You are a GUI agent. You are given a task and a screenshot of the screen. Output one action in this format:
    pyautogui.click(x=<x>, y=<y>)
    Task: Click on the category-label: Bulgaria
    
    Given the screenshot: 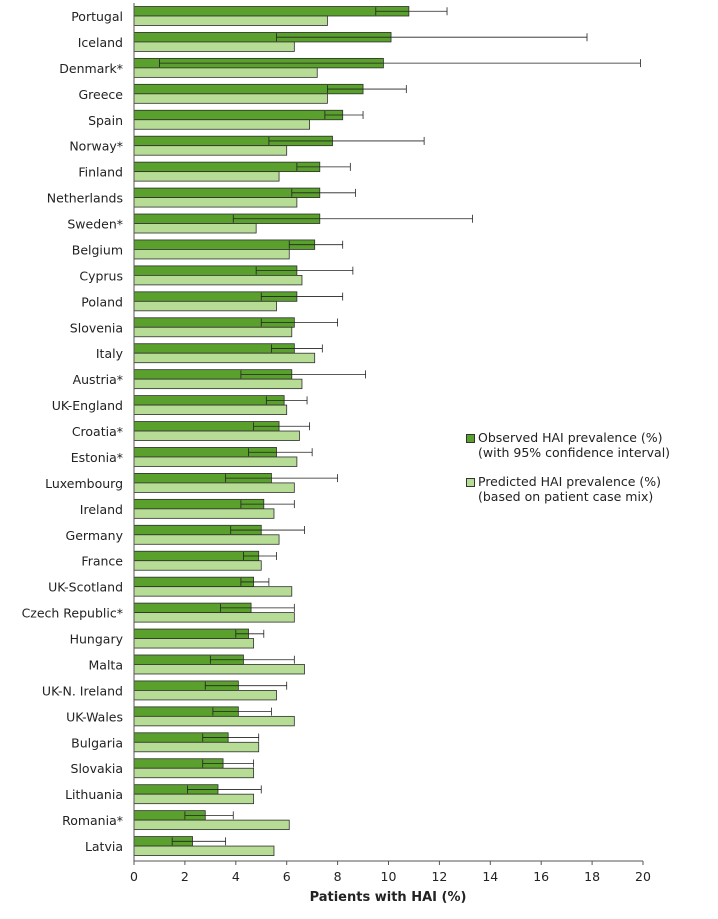 What is the action you would take?
    pyautogui.click(x=97, y=742)
    